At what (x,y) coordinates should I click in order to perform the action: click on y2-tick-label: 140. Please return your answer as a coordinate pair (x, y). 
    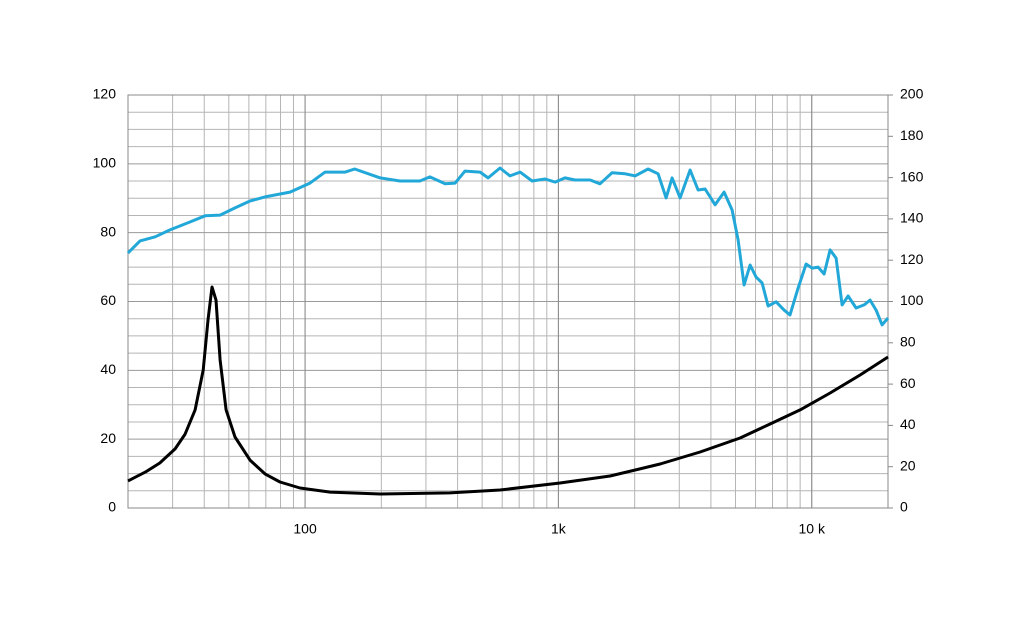
    Looking at the image, I should click on (912, 218).